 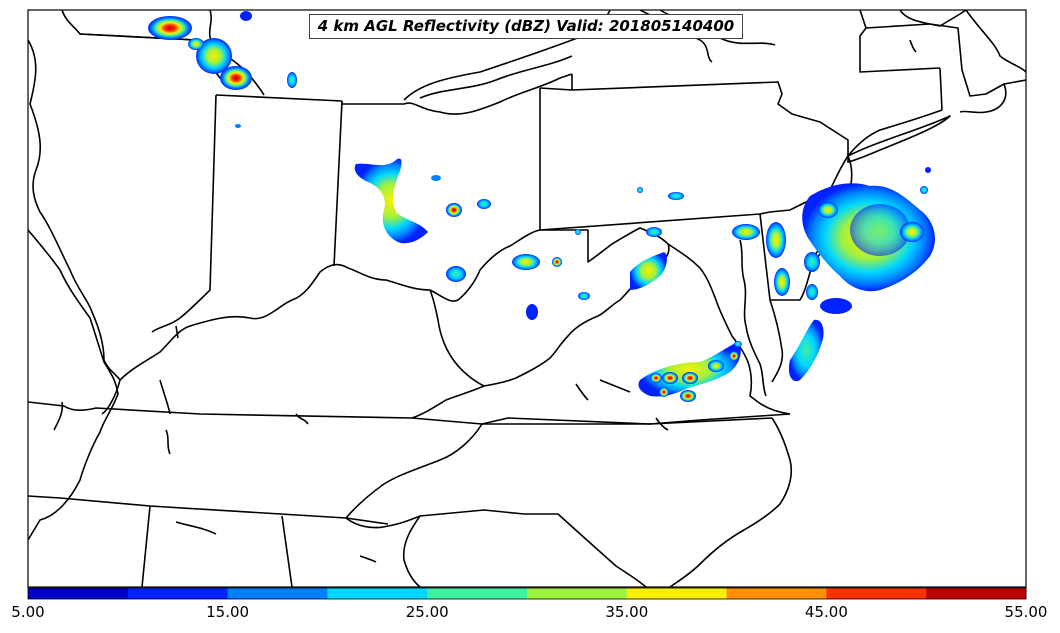 What do you see at coordinates (690, 371) in the screenshot?
I see `echo-virginia` at bounding box center [690, 371].